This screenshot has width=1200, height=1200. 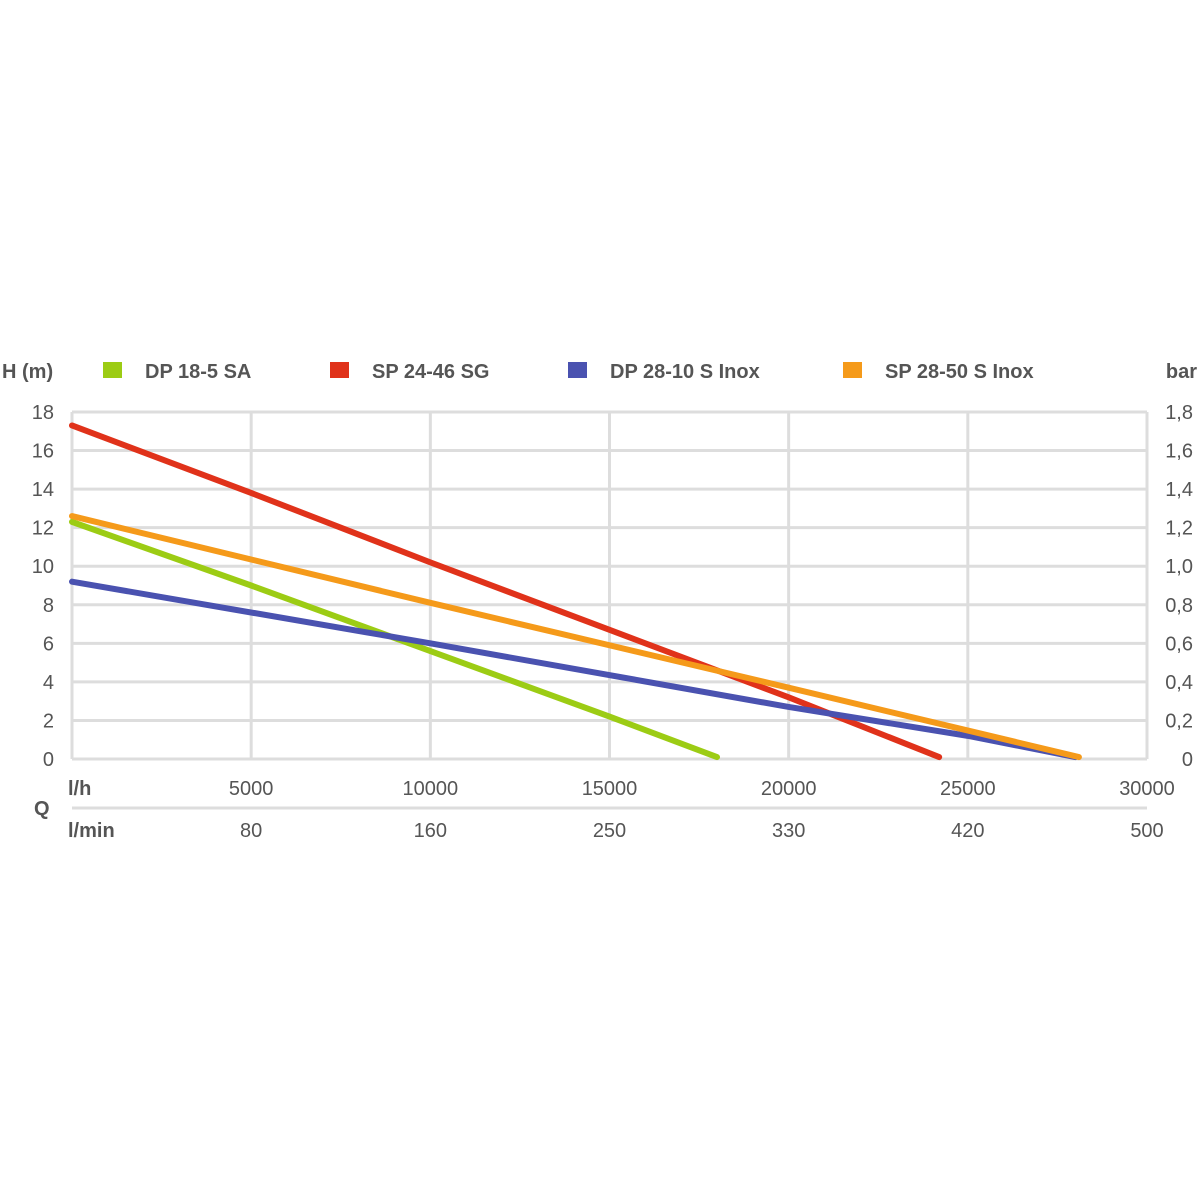 What do you see at coordinates (1147, 789) in the screenshot?
I see `x-tick-label: 30000` at bounding box center [1147, 789].